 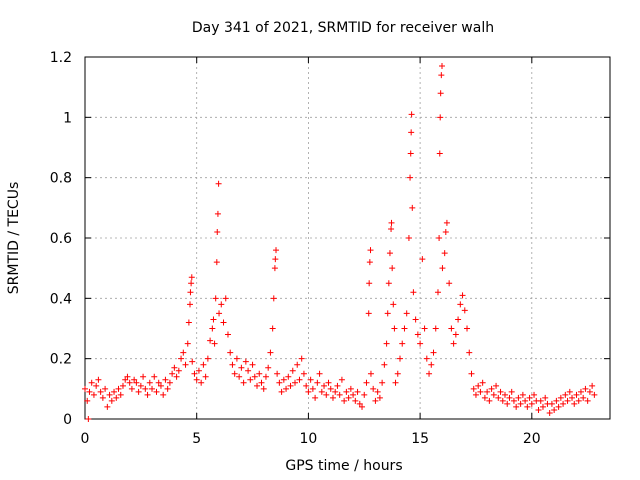 What do you see at coordinates (196, 439) in the screenshot?
I see `x-tick-label: 5` at bounding box center [196, 439].